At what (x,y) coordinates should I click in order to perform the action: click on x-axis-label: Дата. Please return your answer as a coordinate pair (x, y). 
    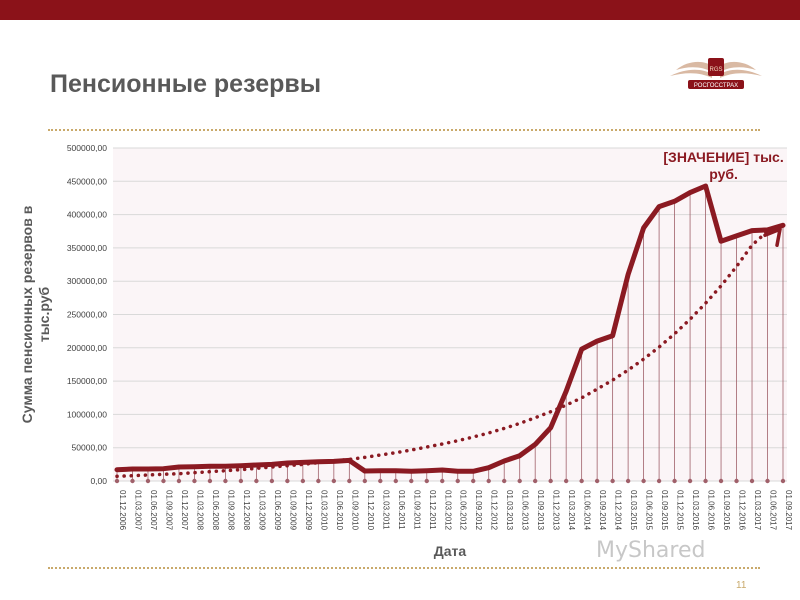
    Looking at the image, I should click on (450, 551).